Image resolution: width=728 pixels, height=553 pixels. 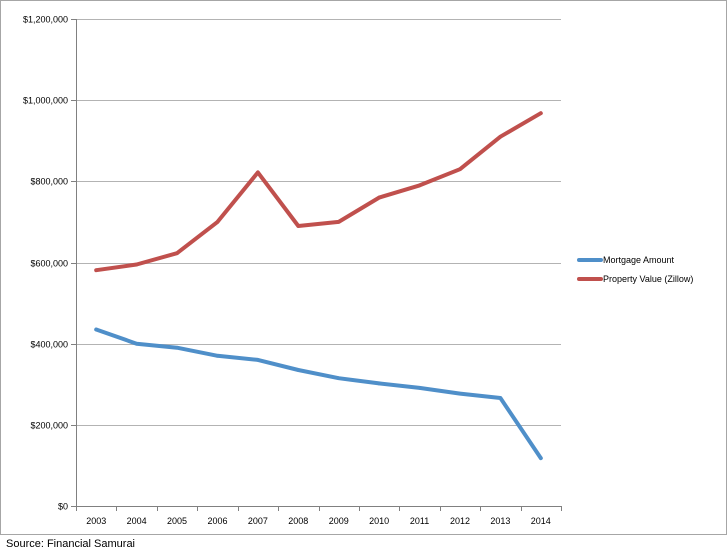 What do you see at coordinates (177, 521) in the screenshot?
I see `x-tick-label: 2005` at bounding box center [177, 521].